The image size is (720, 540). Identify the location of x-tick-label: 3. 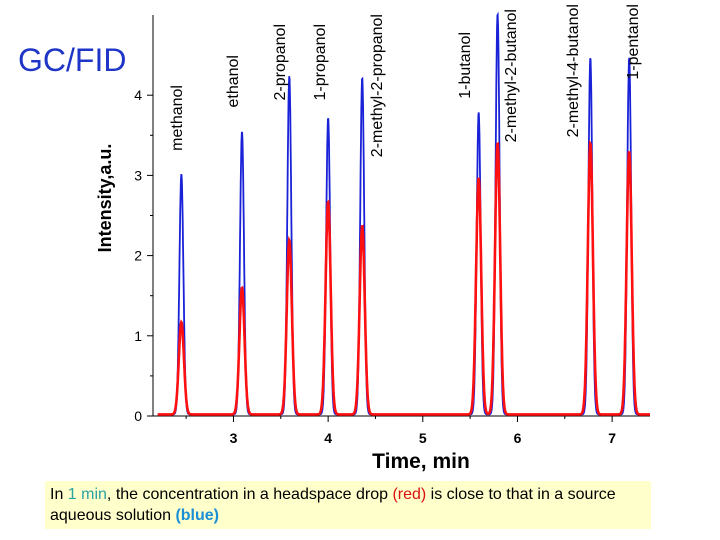
(234, 438).